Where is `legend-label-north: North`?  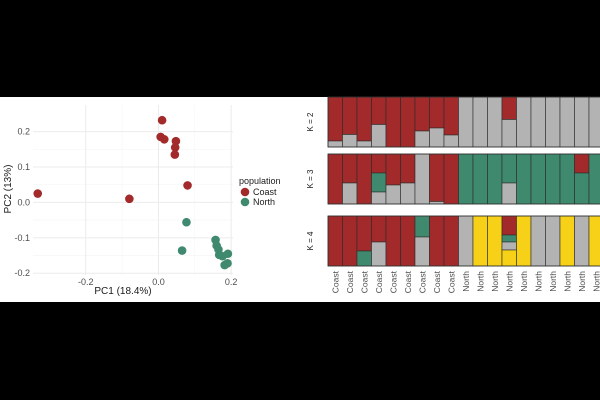
legend-label-north: North is located at coordinates (264, 202).